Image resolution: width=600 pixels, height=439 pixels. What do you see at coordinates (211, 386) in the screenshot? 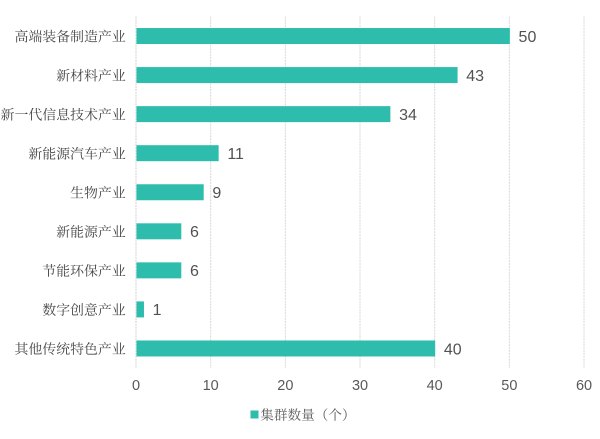
I see `svg-text: 10` at bounding box center [211, 386].